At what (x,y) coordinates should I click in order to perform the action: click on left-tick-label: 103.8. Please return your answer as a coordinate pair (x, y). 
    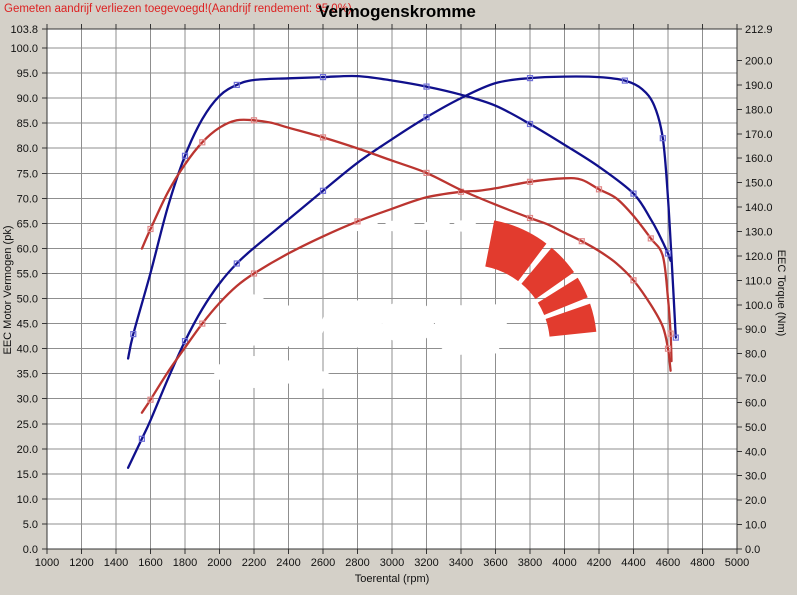
    Looking at the image, I should click on (24, 30).